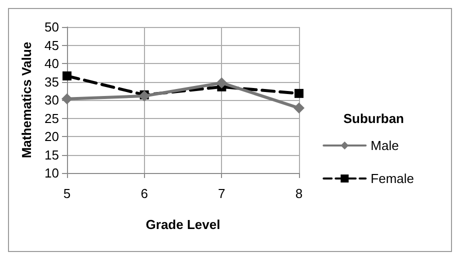  I want to click on y-tick-label: 25, so click(51, 118).